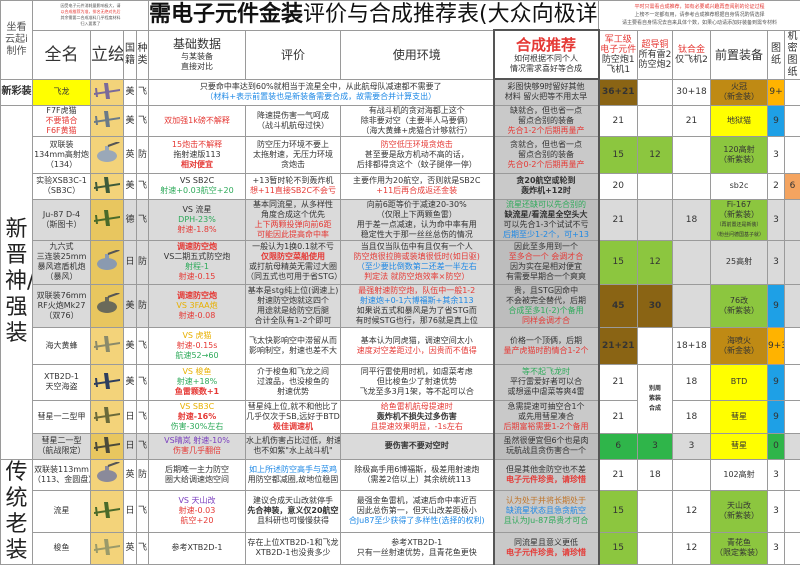 This screenshot has width=800, height=565. What do you see at coordinates (692, 120) in the screenshot?
I see `titanium-cost: 21` at bounding box center [692, 120].